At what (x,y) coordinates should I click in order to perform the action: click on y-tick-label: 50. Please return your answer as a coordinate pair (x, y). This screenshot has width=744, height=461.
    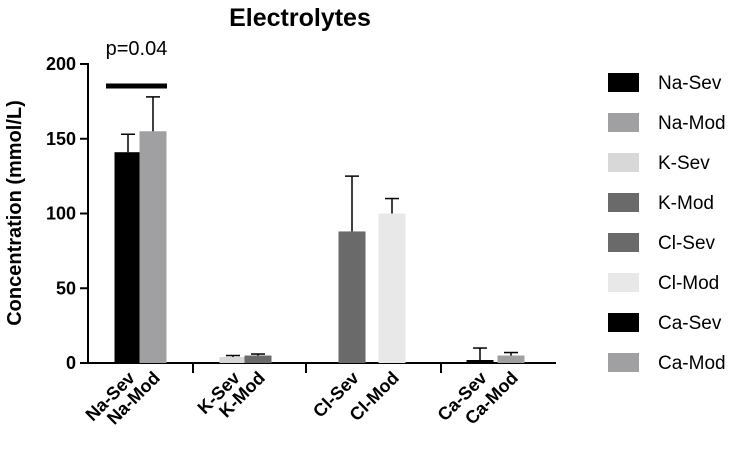
    Looking at the image, I should click on (66, 288).